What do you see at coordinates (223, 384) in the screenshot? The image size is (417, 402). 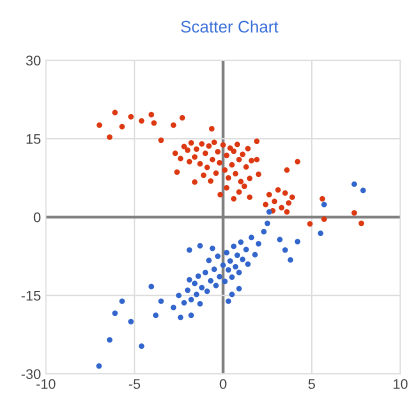 I see `x-tick-label: 0` at bounding box center [223, 384].